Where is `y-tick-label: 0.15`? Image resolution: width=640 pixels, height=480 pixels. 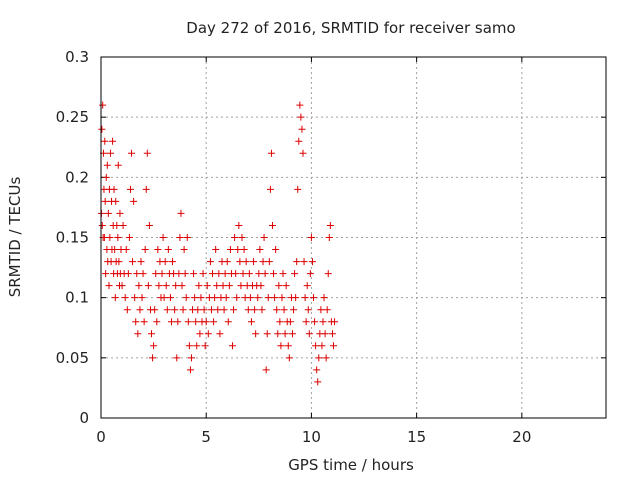 y-tick-label: 0.15 is located at coordinates (72, 238).